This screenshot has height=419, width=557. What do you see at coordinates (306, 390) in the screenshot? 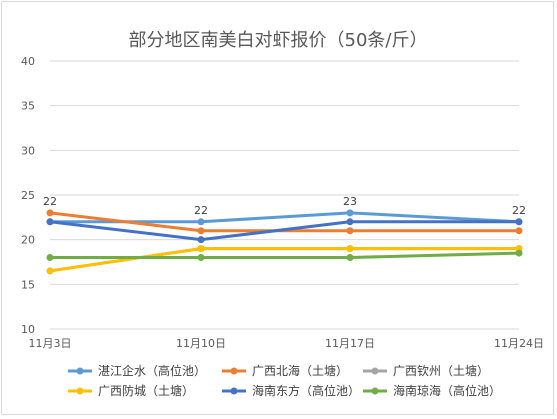
I see `legend-label-4: 海南东方（高位池）` at bounding box center [306, 390].